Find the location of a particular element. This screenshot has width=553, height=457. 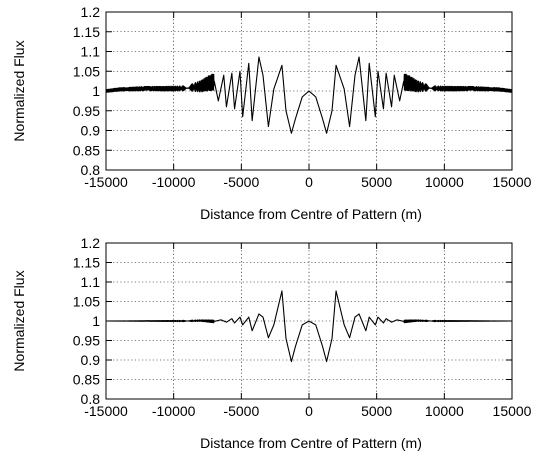

y-tick-label-bottom: 1 is located at coordinates (96, 321).